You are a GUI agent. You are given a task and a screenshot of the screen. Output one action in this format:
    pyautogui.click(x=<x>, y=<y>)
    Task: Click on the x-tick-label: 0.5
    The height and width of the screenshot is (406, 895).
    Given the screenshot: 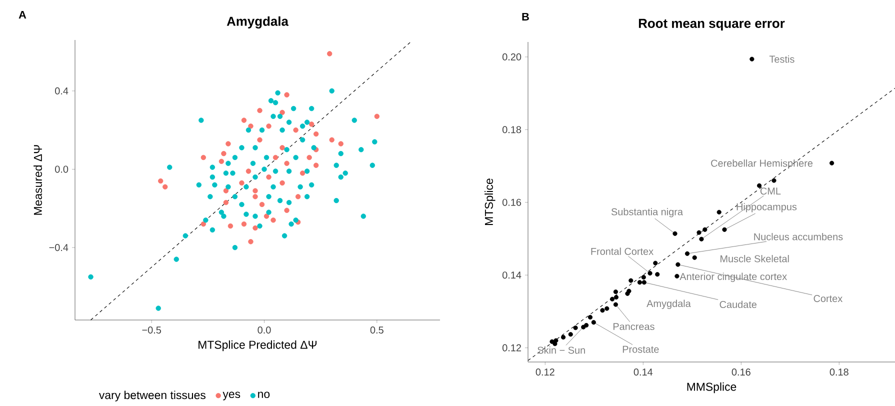 What is the action you would take?
    pyautogui.click(x=377, y=330)
    